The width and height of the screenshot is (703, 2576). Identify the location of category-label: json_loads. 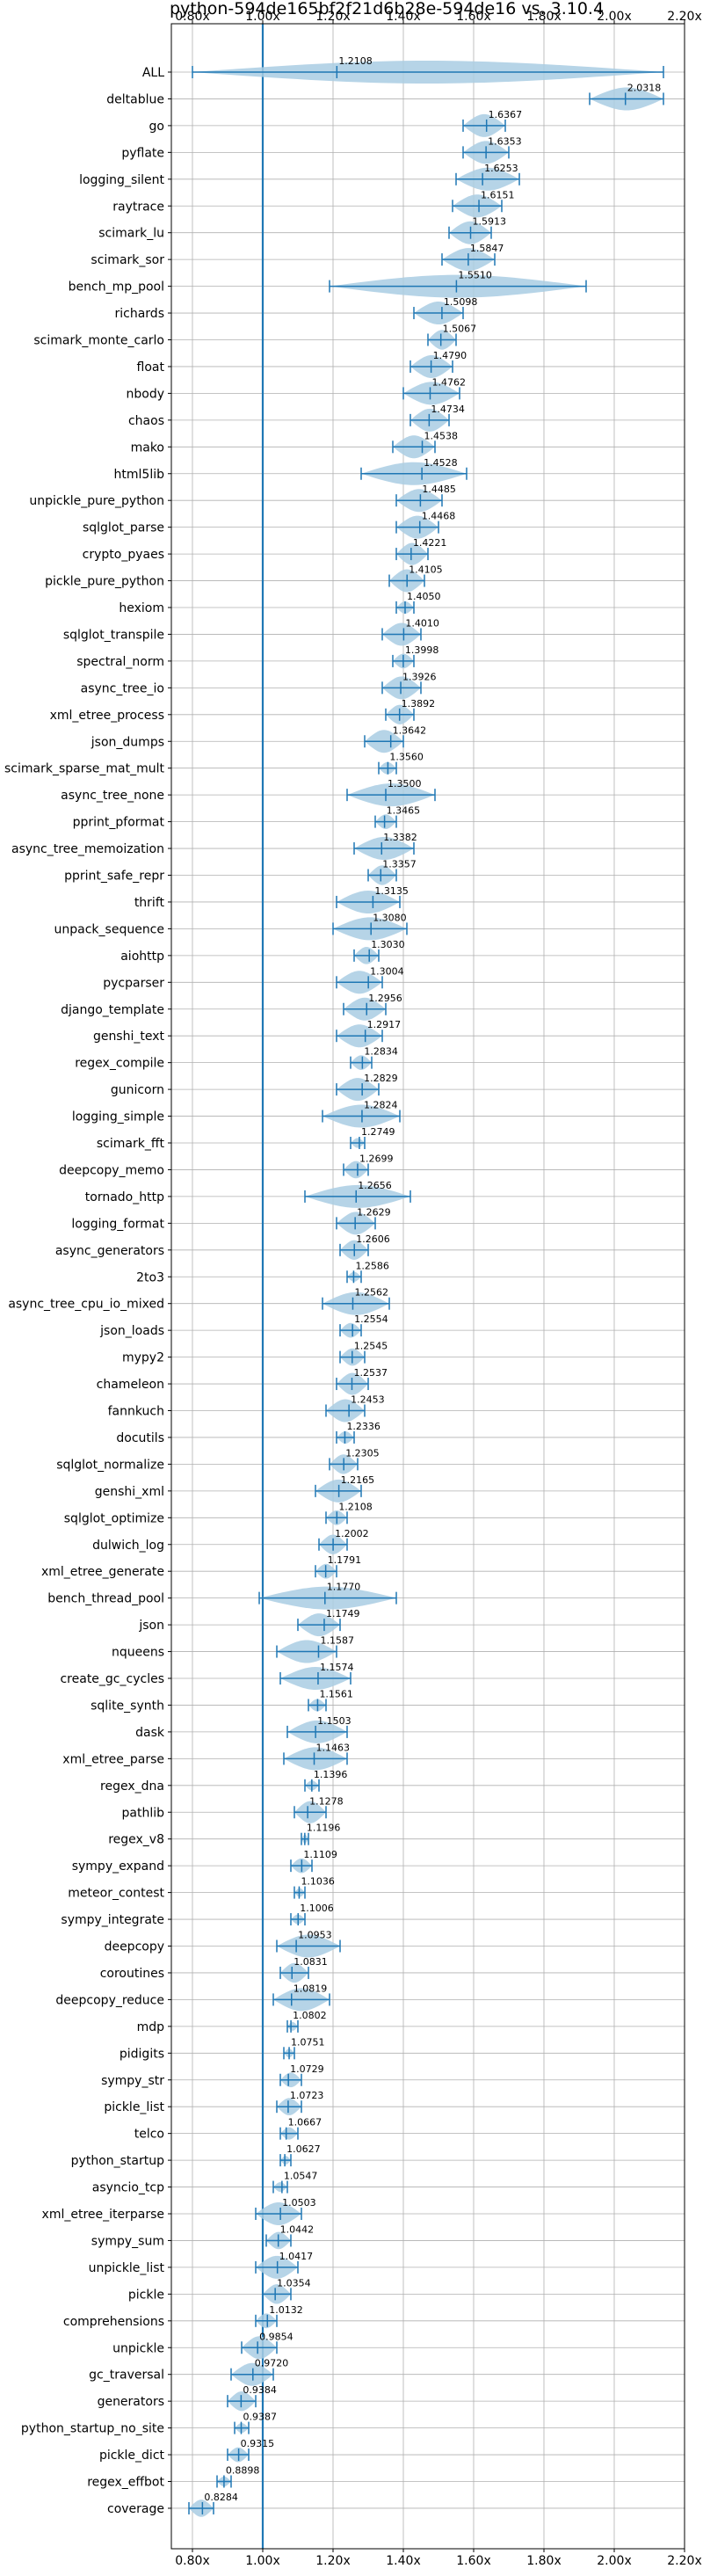
(131, 1331).